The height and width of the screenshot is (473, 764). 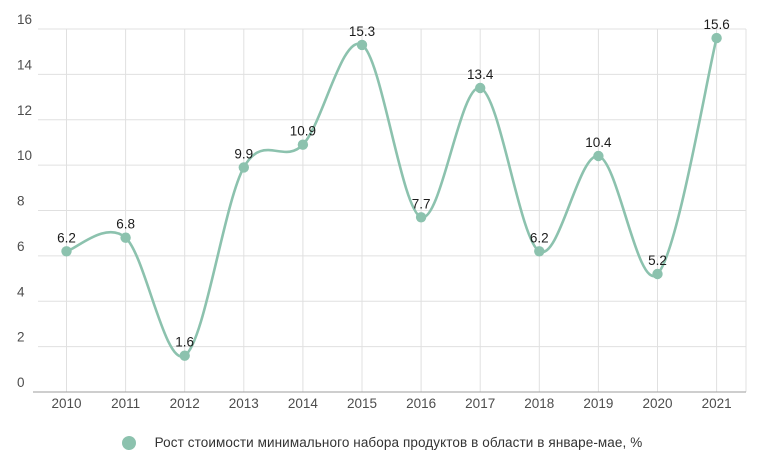 I want to click on y-axis-label: 0, so click(x=21, y=382).